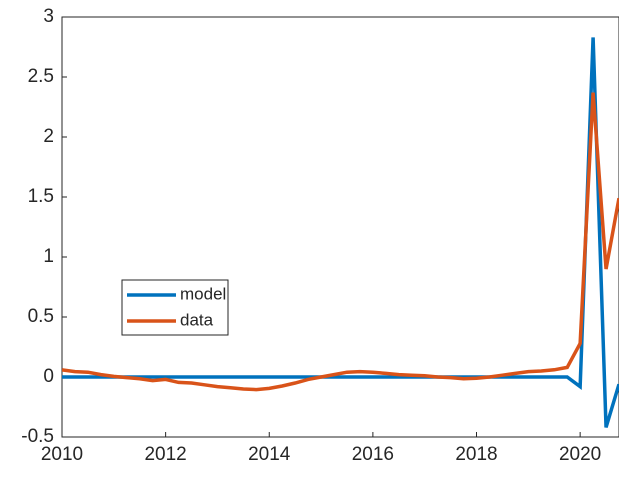 The width and height of the screenshot is (619, 479). What do you see at coordinates (41, 196) in the screenshot?
I see `y-tick-label: 1.5` at bounding box center [41, 196].